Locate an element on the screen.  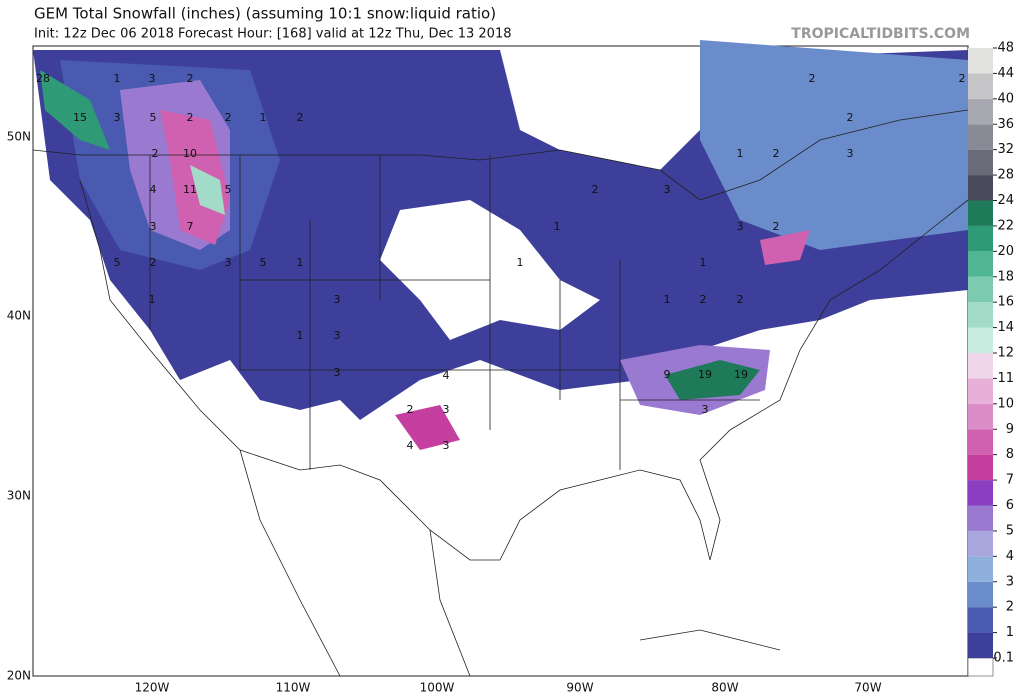
colorbar-label: 24 is located at coordinates (1005, 200).